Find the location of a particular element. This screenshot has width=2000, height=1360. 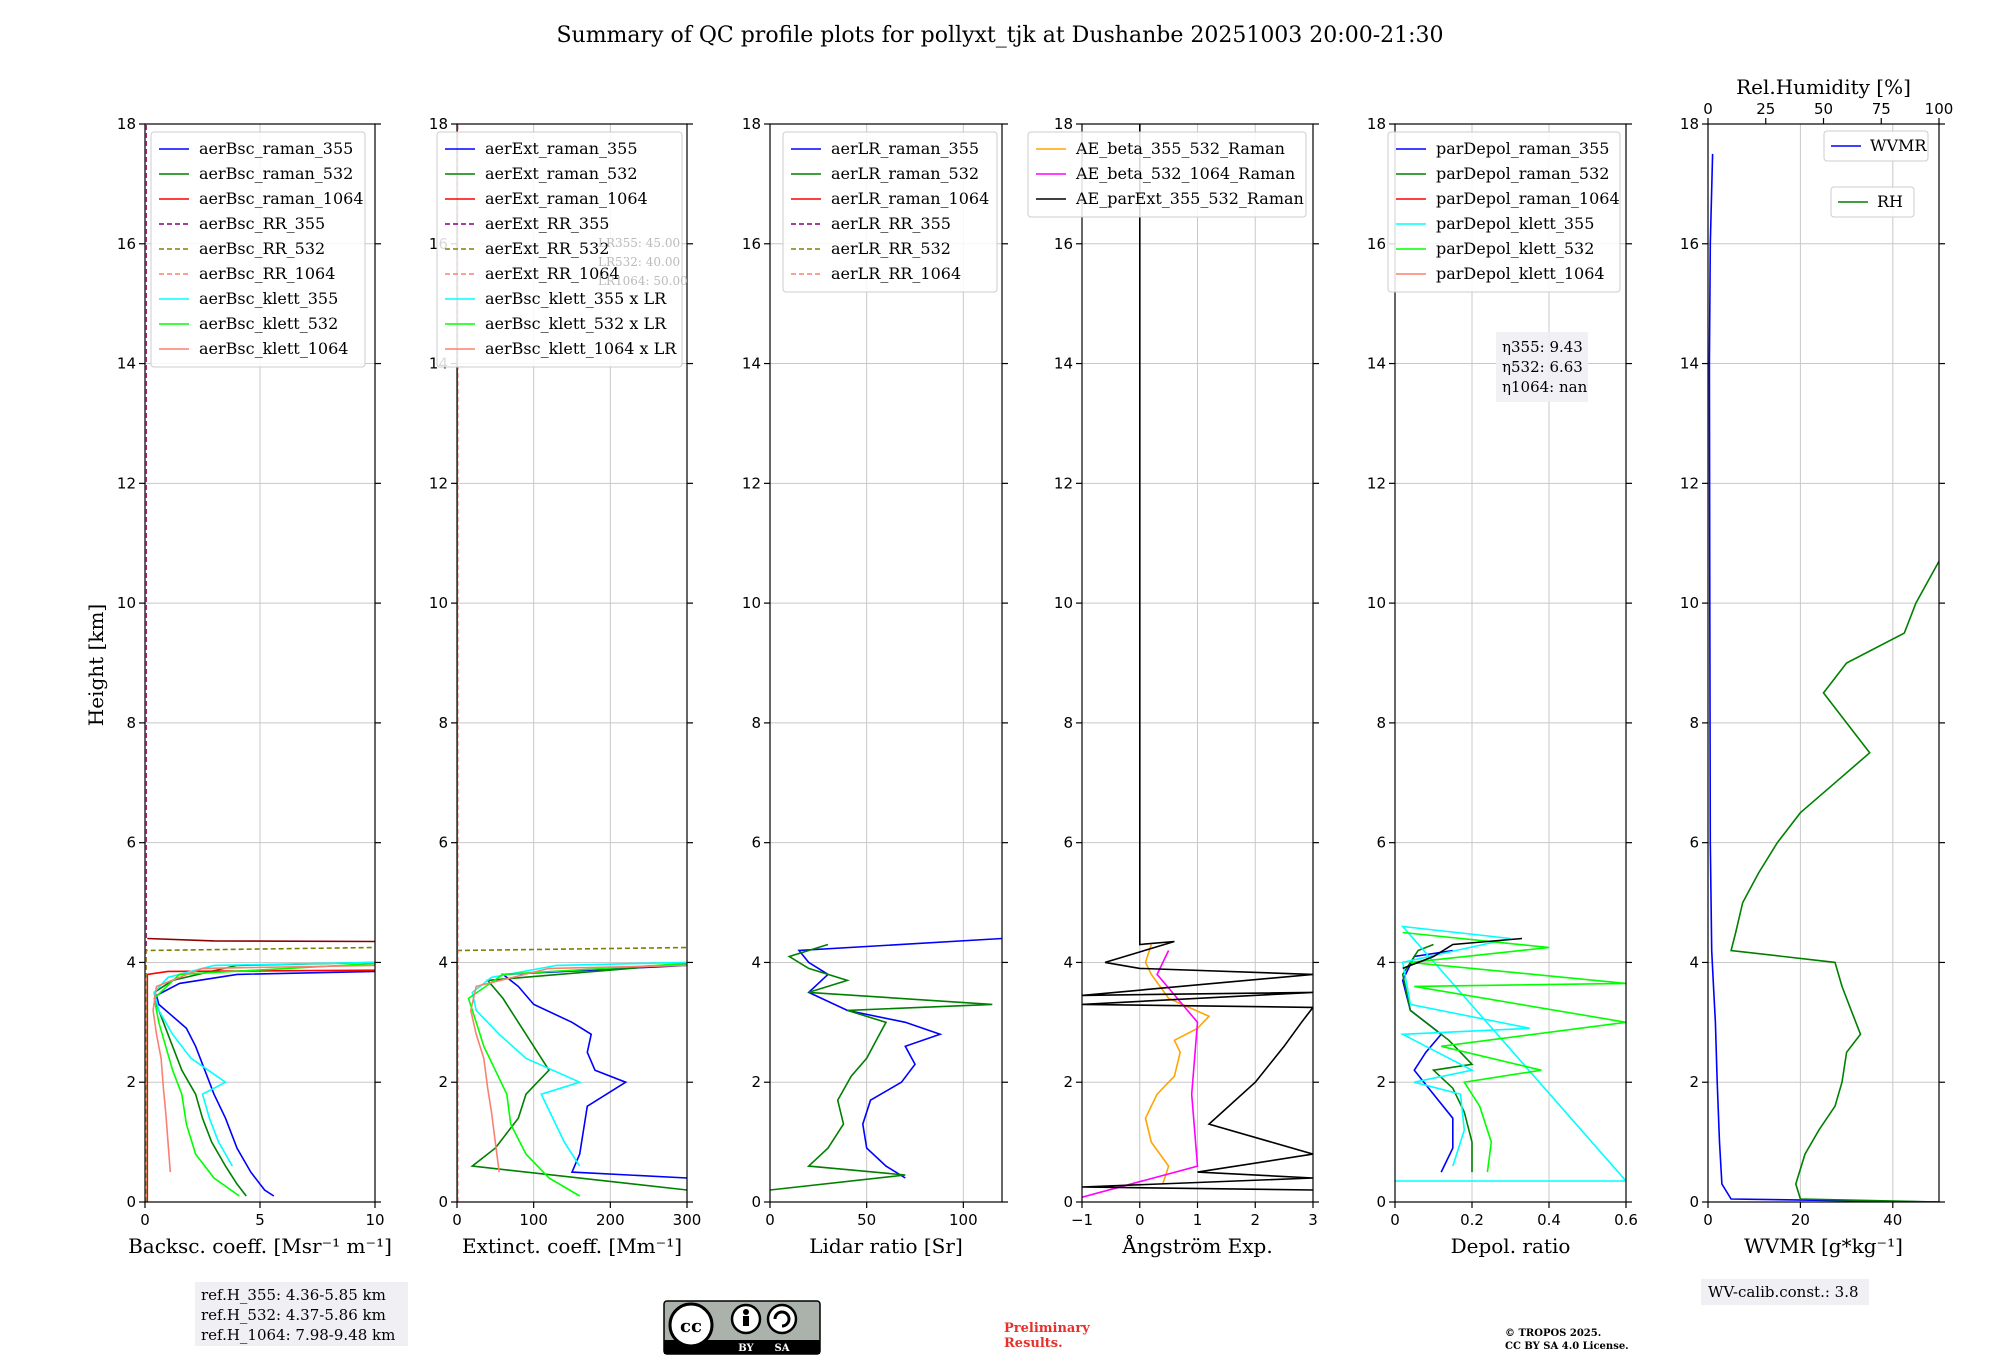

legend-label-pardepol-raman-355: parDepol_raman_355 is located at coordinates (1522, 148).